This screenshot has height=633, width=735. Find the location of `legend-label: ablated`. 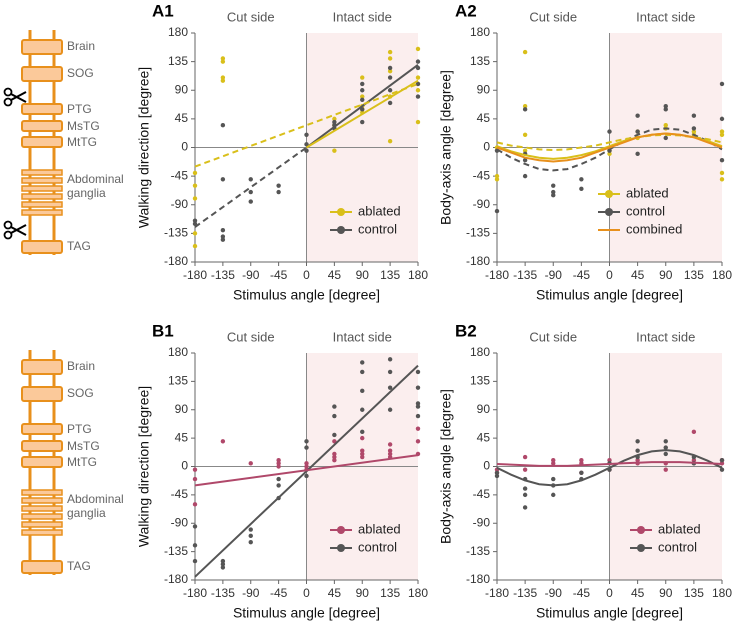

legend-label: ablated is located at coordinates (379, 210).